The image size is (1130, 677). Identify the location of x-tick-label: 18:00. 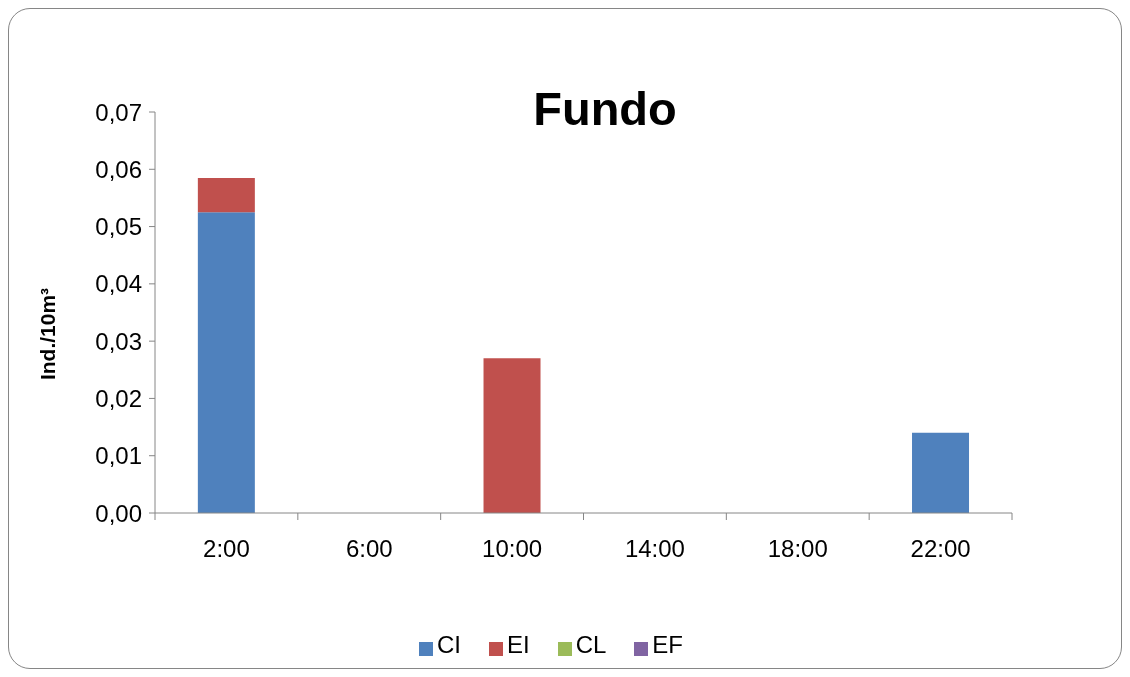
(797, 548).